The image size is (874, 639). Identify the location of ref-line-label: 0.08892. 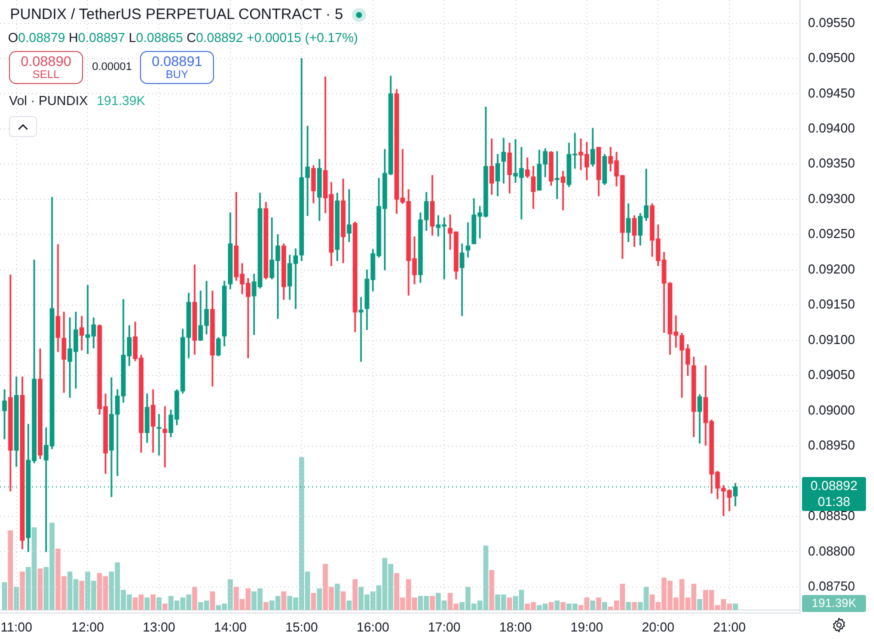
(834, 485).